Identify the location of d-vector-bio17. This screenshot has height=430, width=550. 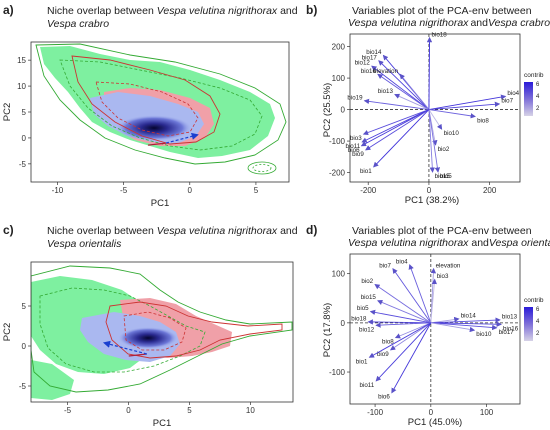
(464, 326).